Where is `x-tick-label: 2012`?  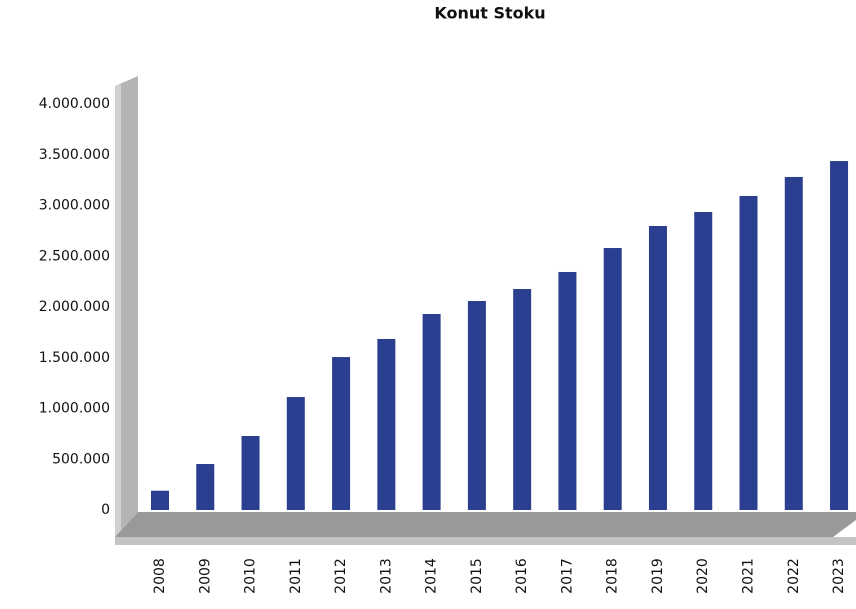 x-tick-label: 2012 is located at coordinates (341, 576).